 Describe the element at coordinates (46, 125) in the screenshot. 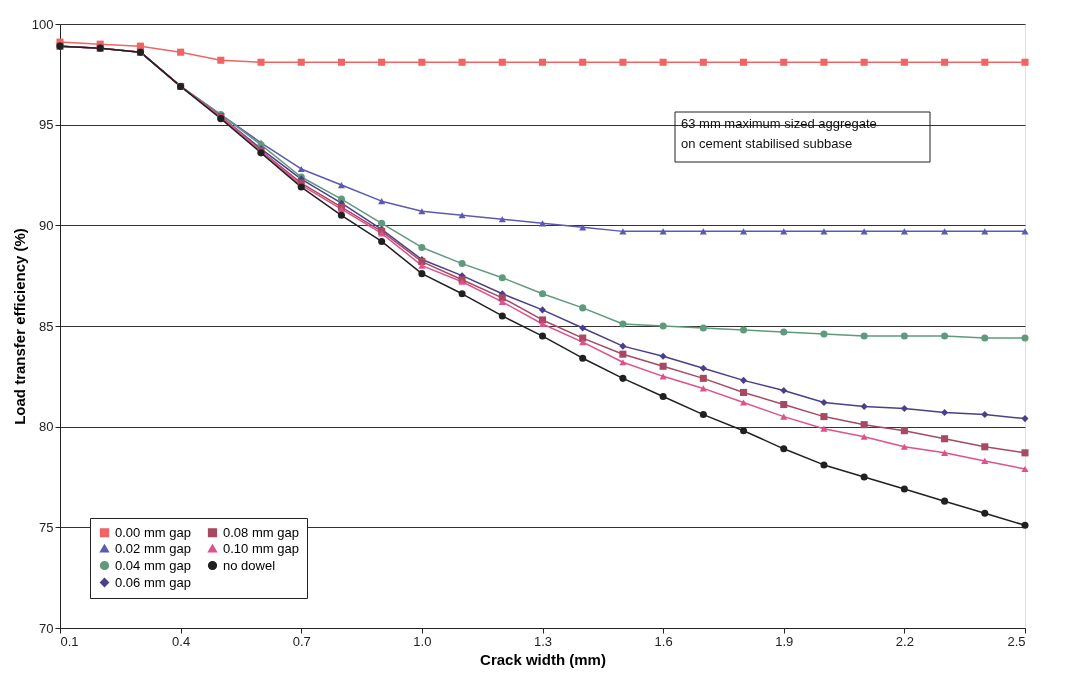

I see `y-tick-label: 95` at that location.